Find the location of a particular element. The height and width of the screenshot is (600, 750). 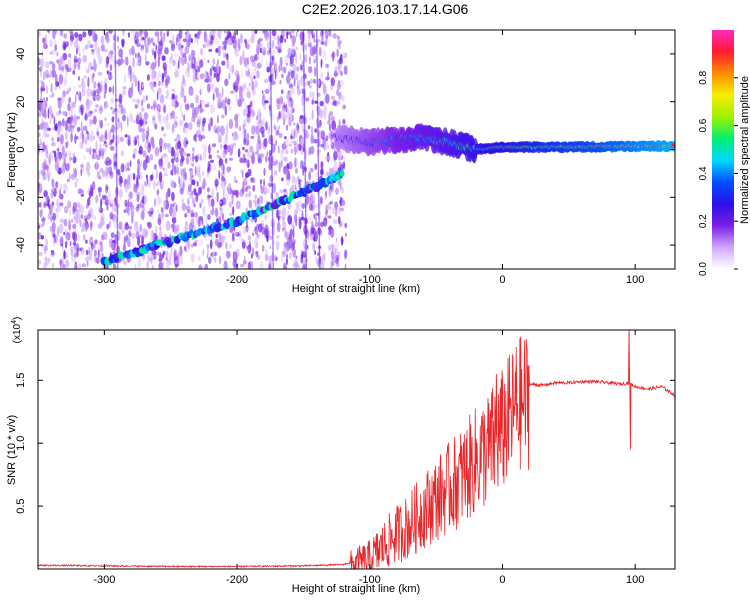

x-tick-label: -100 is located at coordinates (370, 280).